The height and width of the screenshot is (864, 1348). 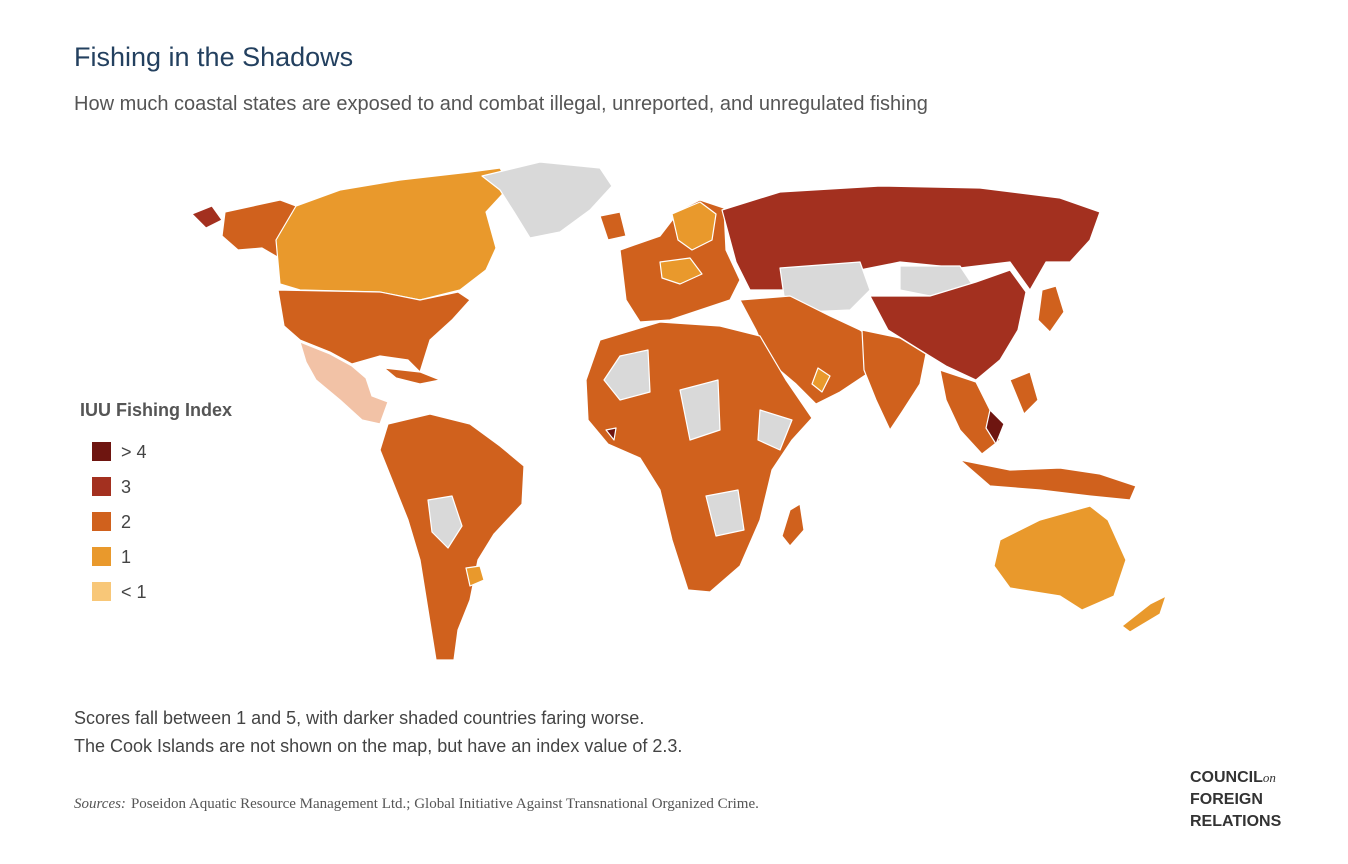 I want to click on territory, so click(x=547, y=200).